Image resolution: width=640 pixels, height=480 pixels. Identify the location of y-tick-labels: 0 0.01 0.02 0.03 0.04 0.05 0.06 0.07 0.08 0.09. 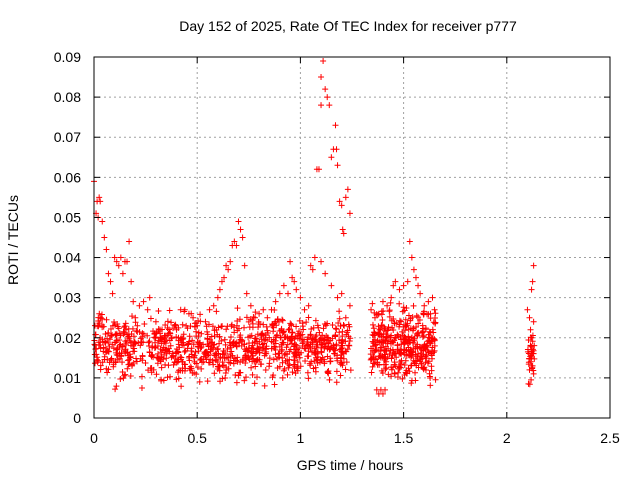
(67, 237).